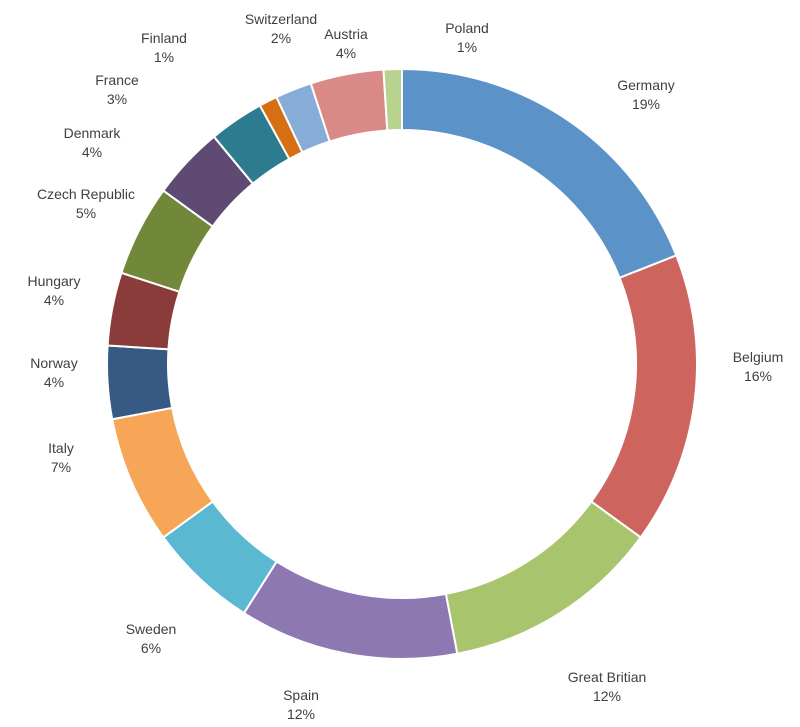 The width and height of the screenshot is (800, 727). Describe the element at coordinates (607, 677) in the screenshot. I see `label-name: Great Britian` at that location.